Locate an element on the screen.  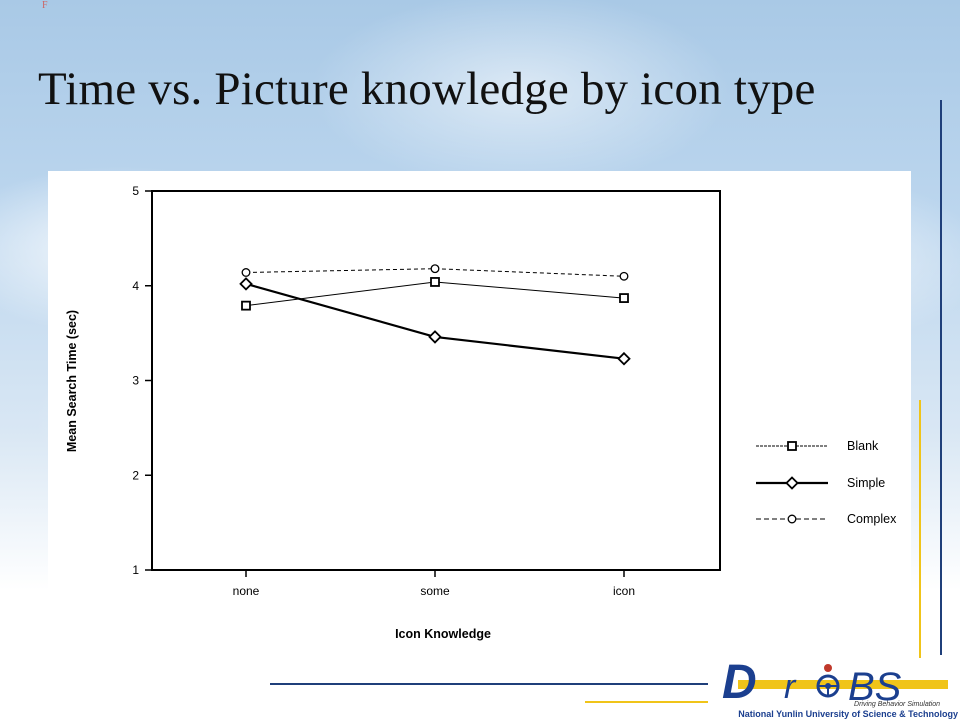
accent-line-blue-vertical is located at coordinates (941, 377).